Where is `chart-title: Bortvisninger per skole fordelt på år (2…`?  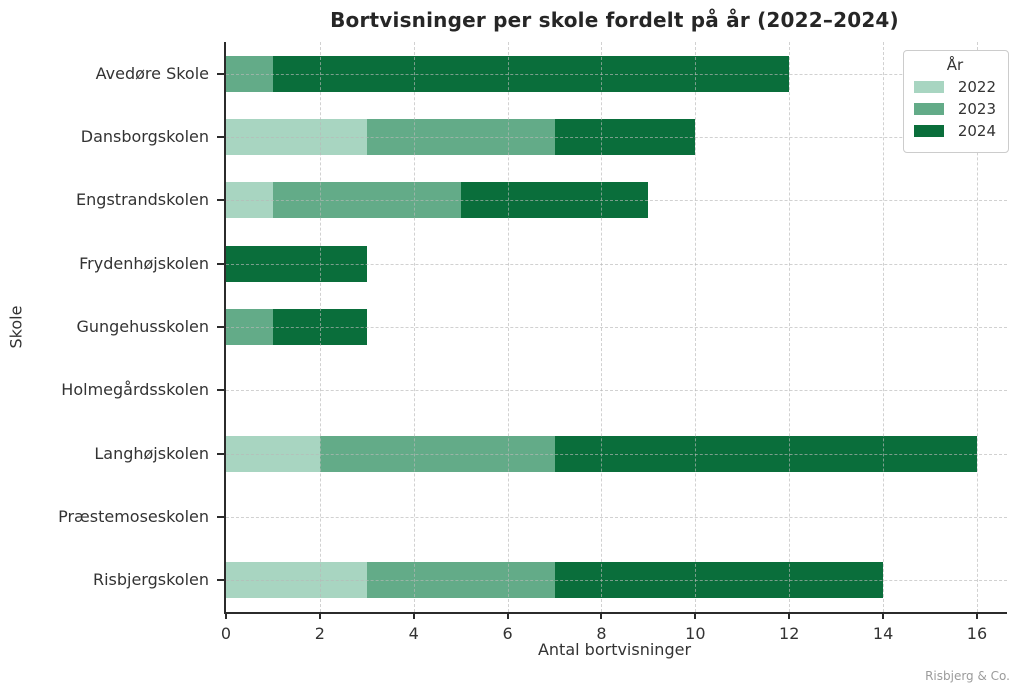
chart-title: Bortvisninger per skole fordelt på år (2… is located at coordinates (614, 20).